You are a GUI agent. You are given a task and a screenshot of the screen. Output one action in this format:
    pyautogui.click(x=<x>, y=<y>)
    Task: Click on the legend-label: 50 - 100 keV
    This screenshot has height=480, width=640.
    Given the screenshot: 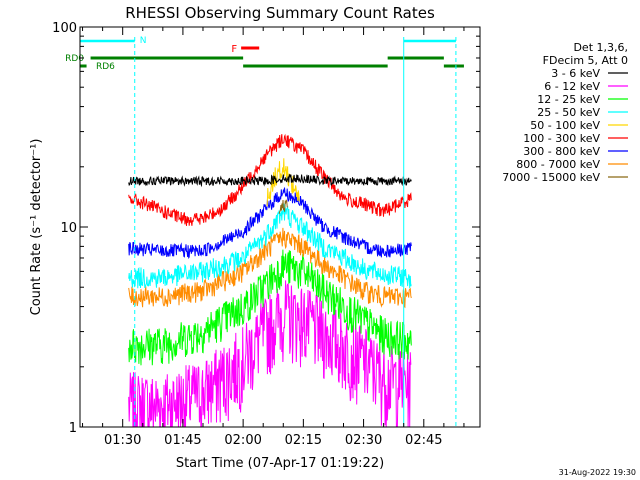 What is the action you would take?
    pyautogui.click(x=565, y=125)
    